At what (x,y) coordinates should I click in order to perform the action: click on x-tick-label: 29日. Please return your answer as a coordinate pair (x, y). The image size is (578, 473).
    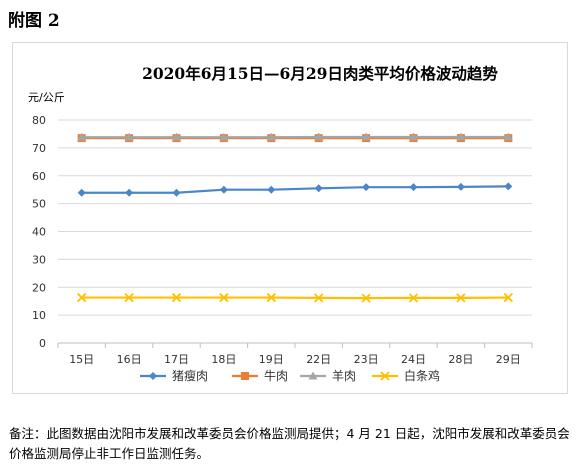
    Looking at the image, I should click on (508, 359).